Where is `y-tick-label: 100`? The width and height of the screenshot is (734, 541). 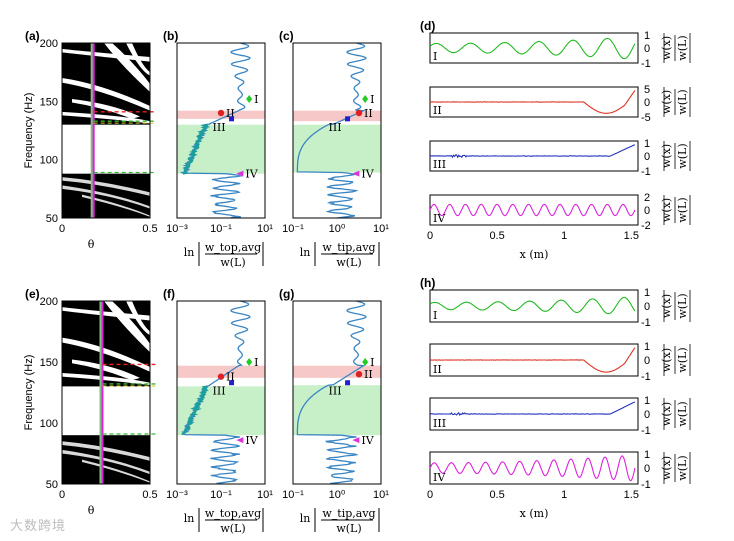 y-tick-label: 100 is located at coordinates (49, 424).